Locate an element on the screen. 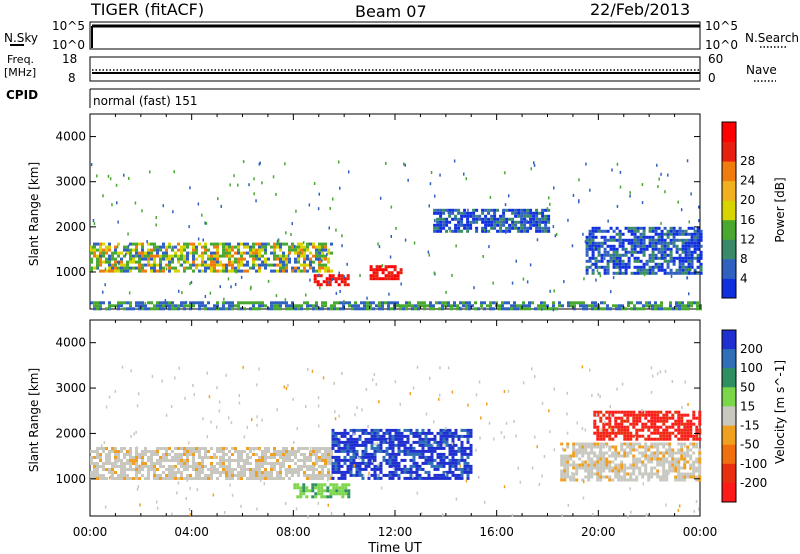 The height and width of the screenshot is (554, 800). colorbar-tick-label: -15 is located at coordinates (750, 426).